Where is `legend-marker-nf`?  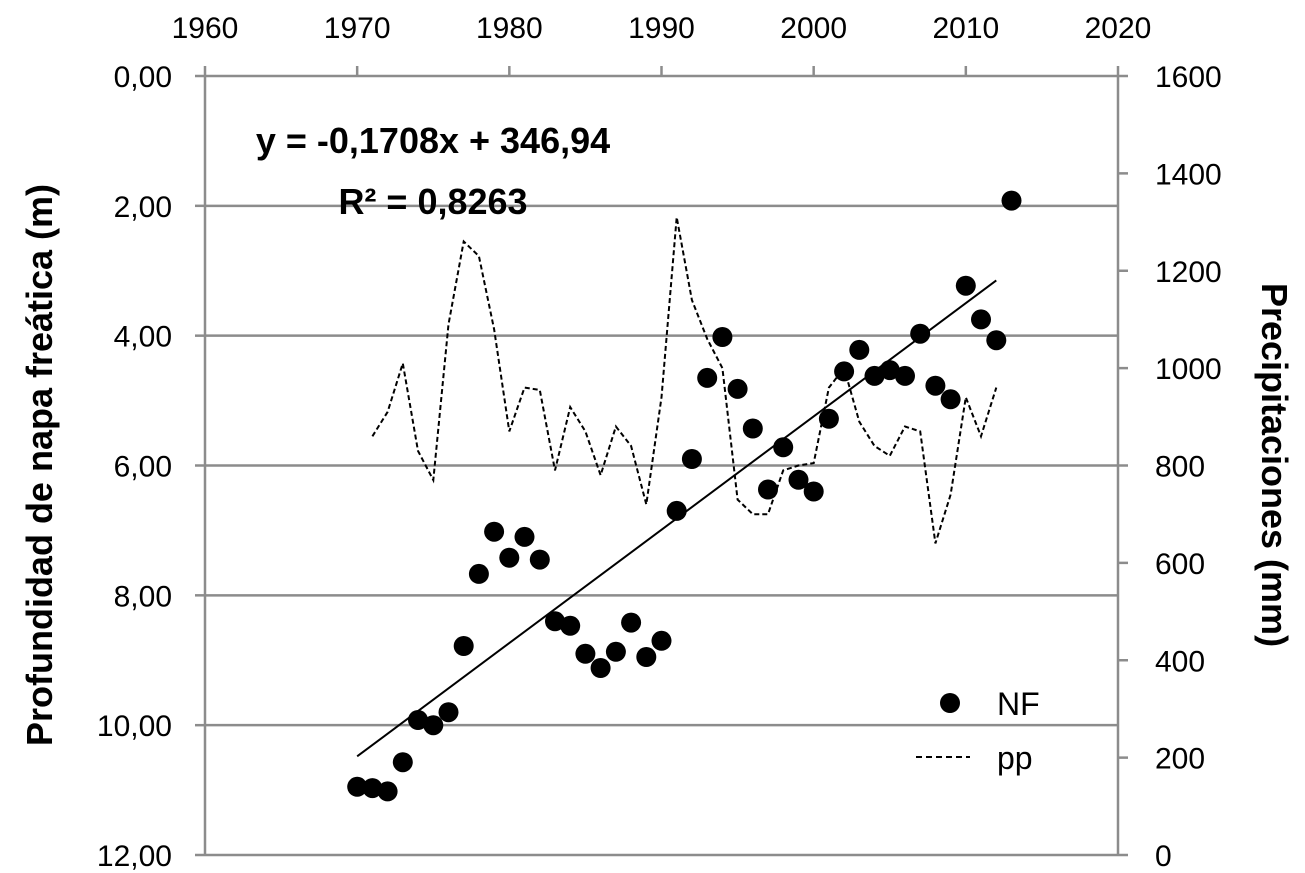 legend-marker-nf is located at coordinates (950, 703).